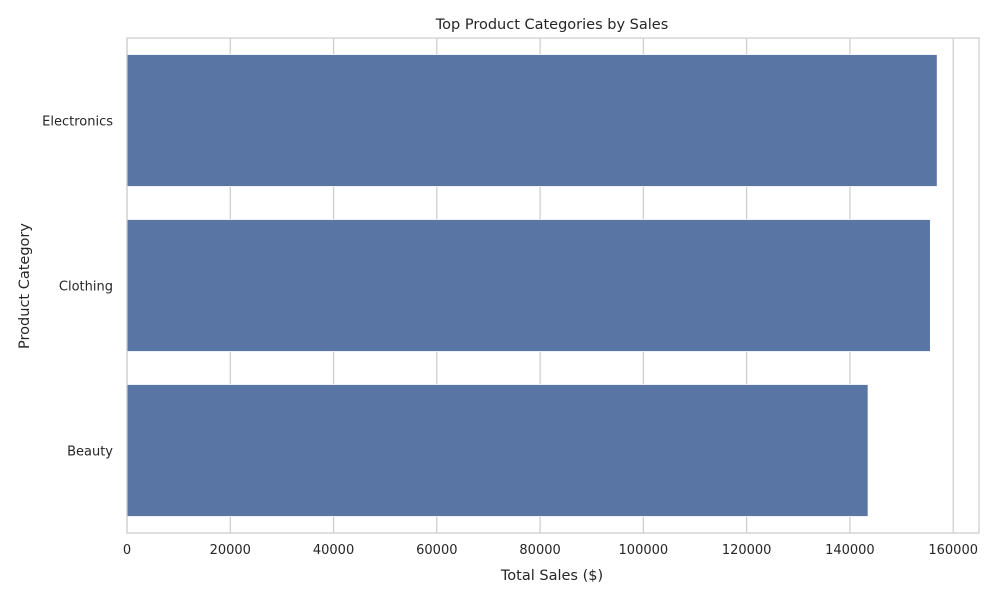 The height and width of the screenshot is (604, 1000). What do you see at coordinates (436, 550) in the screenshot?
I see `x-tick-label: 60000` at bounding box center [436, 550].